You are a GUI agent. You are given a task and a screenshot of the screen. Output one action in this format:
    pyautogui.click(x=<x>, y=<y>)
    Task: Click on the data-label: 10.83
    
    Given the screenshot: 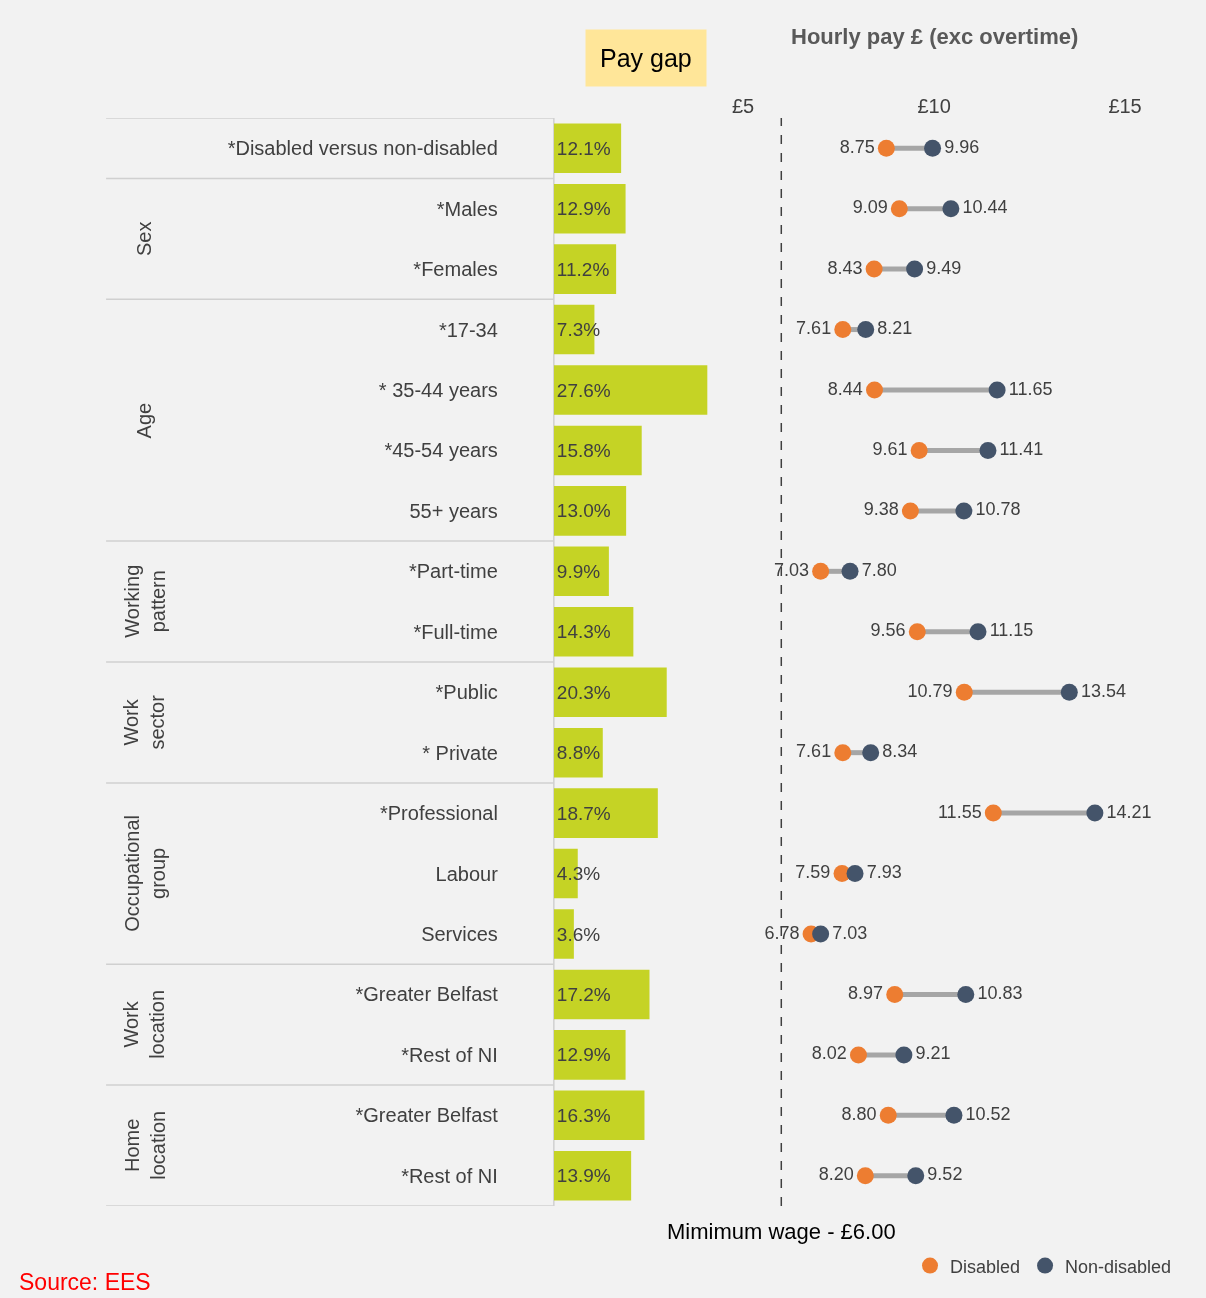 What is the action you would take?
    pyautogui.click(x=1000, y=992)
    